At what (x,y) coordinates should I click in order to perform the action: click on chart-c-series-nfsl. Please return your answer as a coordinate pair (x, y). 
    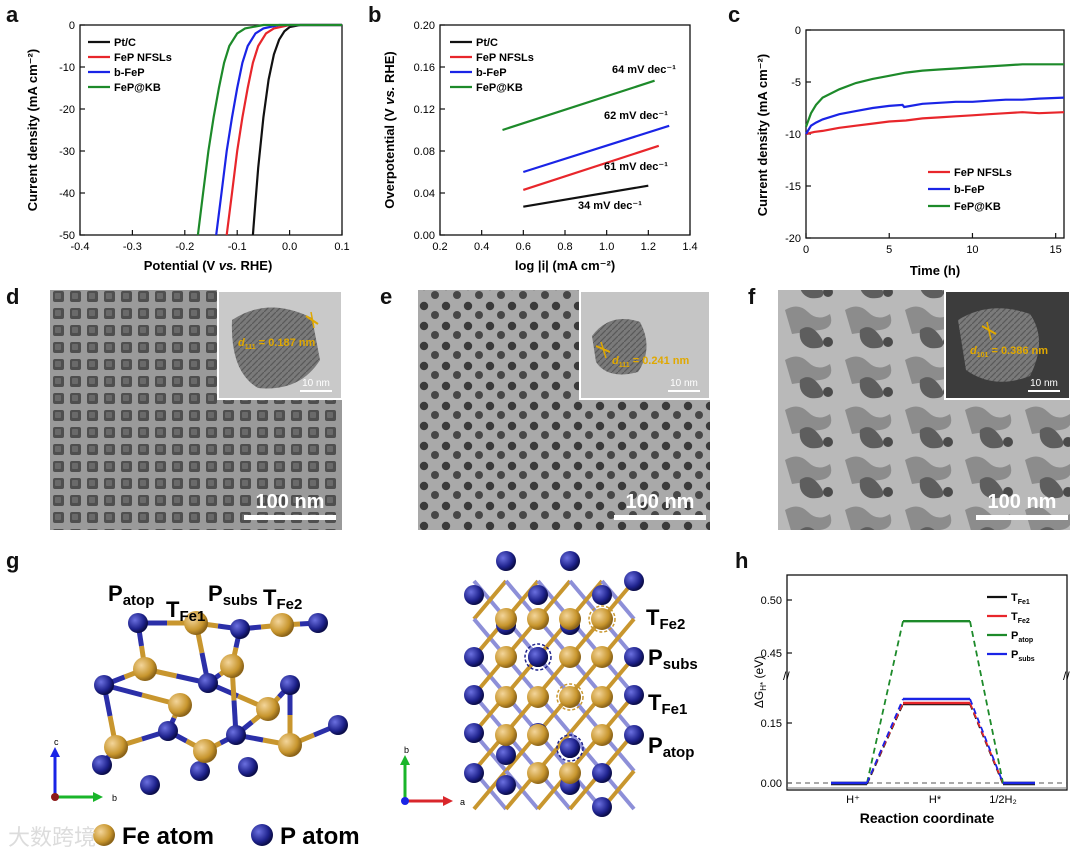
    Looking at the image, I should click on (935, 123).